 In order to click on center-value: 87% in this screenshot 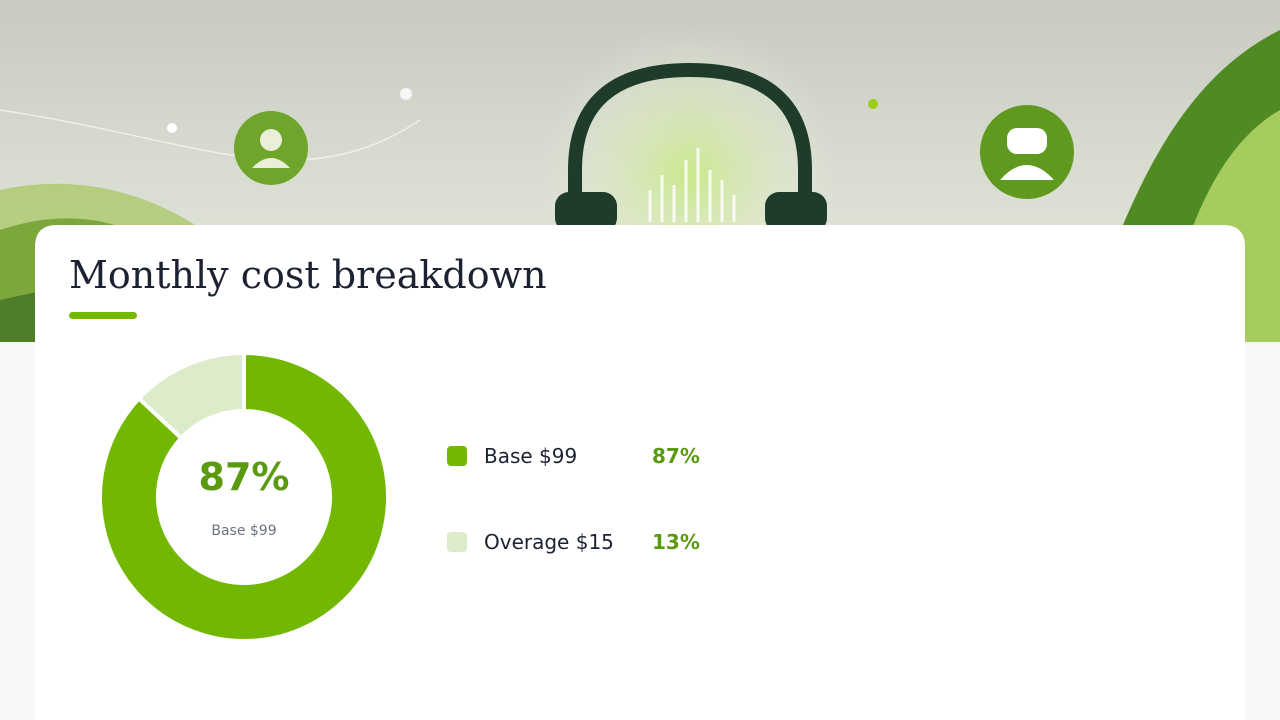, I will do `click(244, 477)`.